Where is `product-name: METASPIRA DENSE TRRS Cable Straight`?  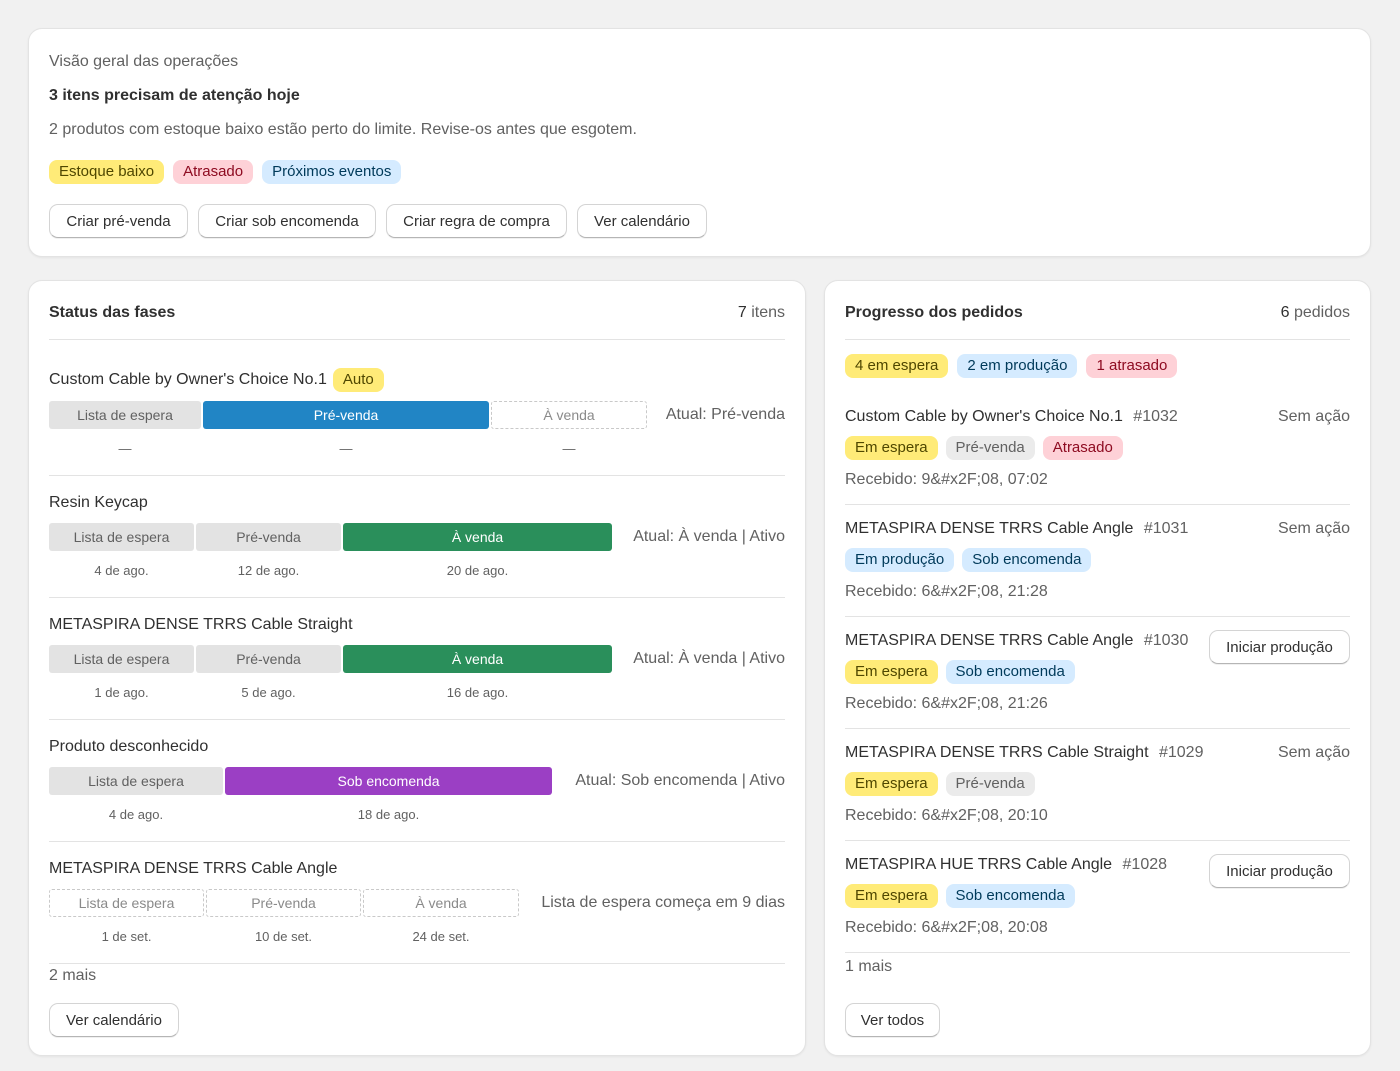
product-name: METASPIRA DENSE TRRS Cable Straight is located at coordinates (201, 624).